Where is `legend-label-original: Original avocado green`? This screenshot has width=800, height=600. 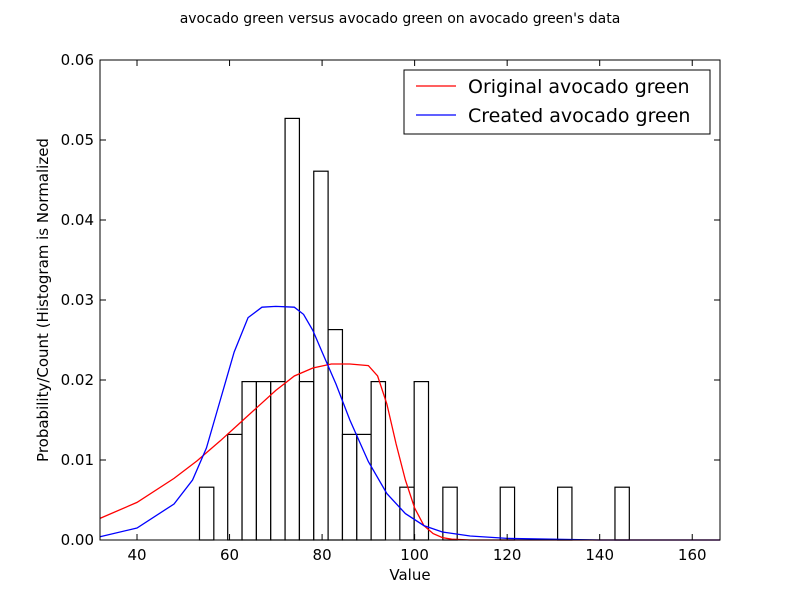 legend-label-original: Original avocado green is located at coordinates (579, 87).